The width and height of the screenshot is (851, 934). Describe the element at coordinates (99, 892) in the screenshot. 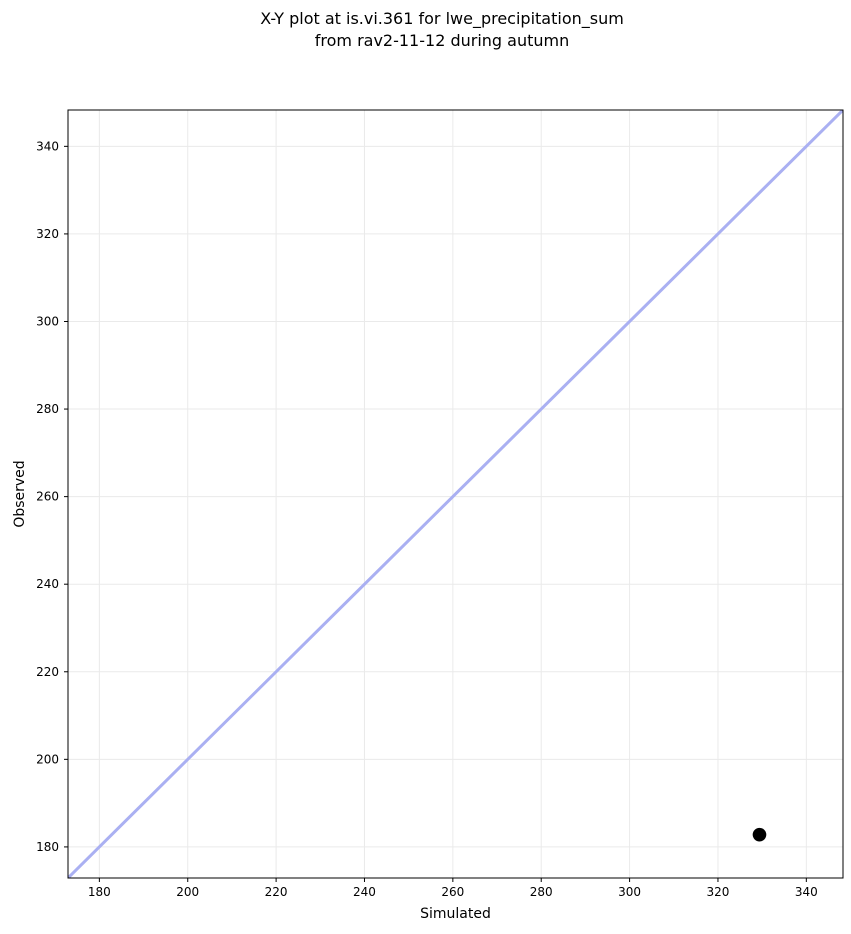

I see `x-tick-label-180: 180` at that location.